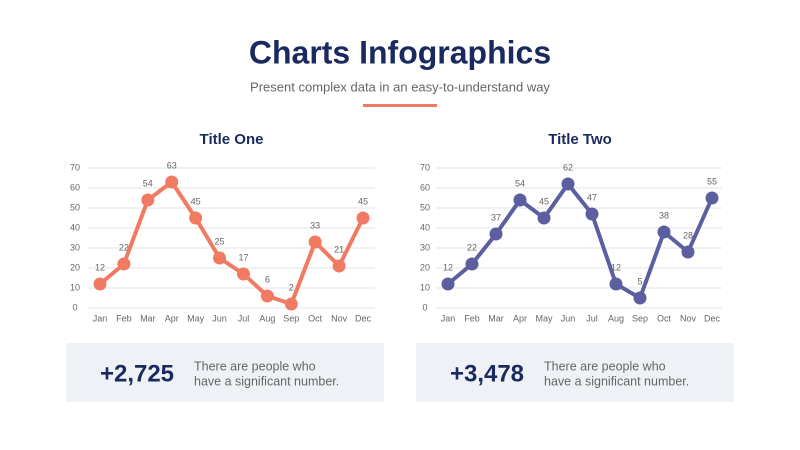  Describe the element at coordinates (220, 241) in the screenshot. I see `data-label: 25` at that location.